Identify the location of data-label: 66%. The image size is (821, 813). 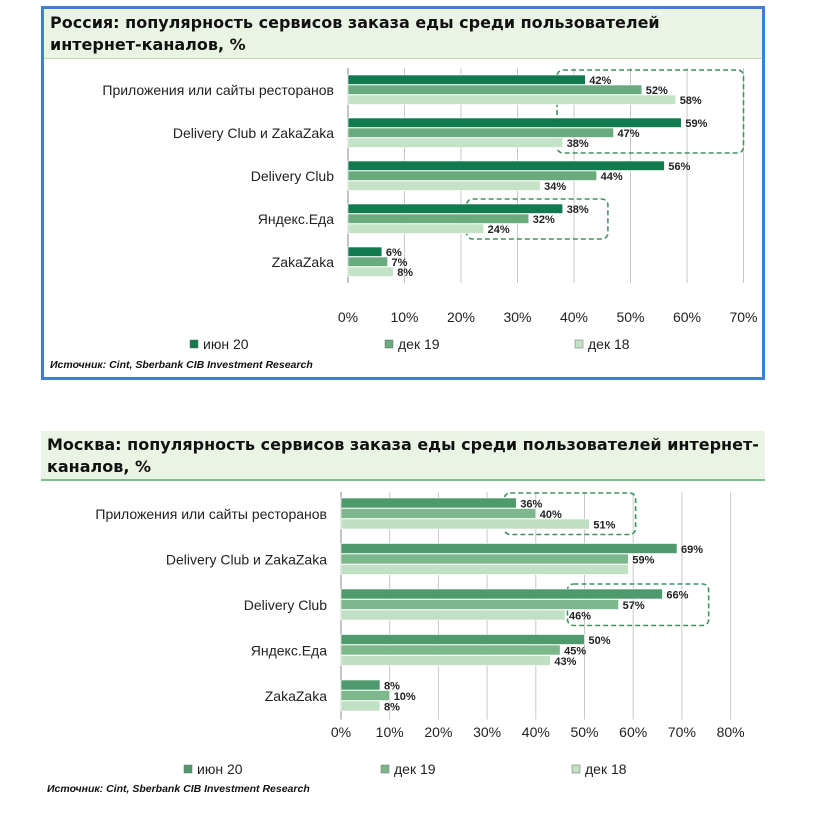
(677, 596).